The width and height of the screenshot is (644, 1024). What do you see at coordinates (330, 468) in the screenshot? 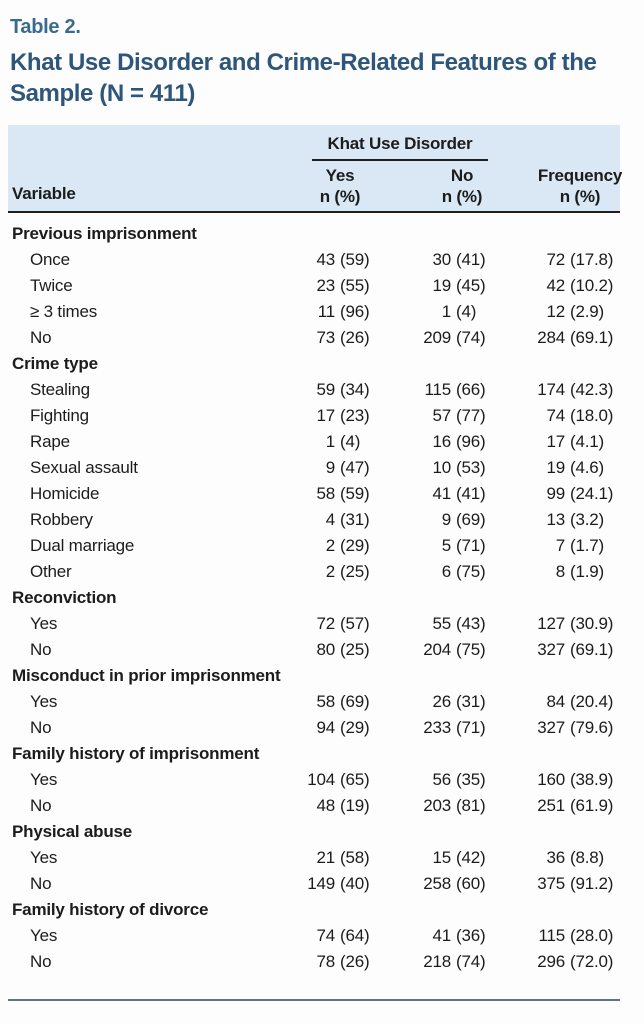
I see `yes-cell: 9 (47)` at bounding box center [330, 468].